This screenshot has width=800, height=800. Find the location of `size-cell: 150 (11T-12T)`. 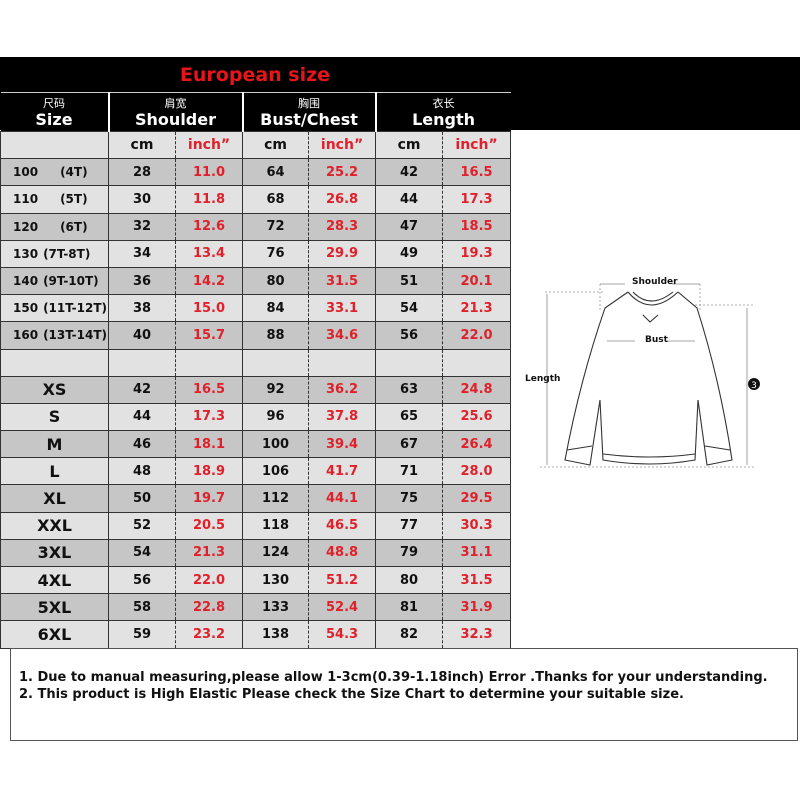

size-cell: 150 (11T-12T) is located at coordinates (54, 308).